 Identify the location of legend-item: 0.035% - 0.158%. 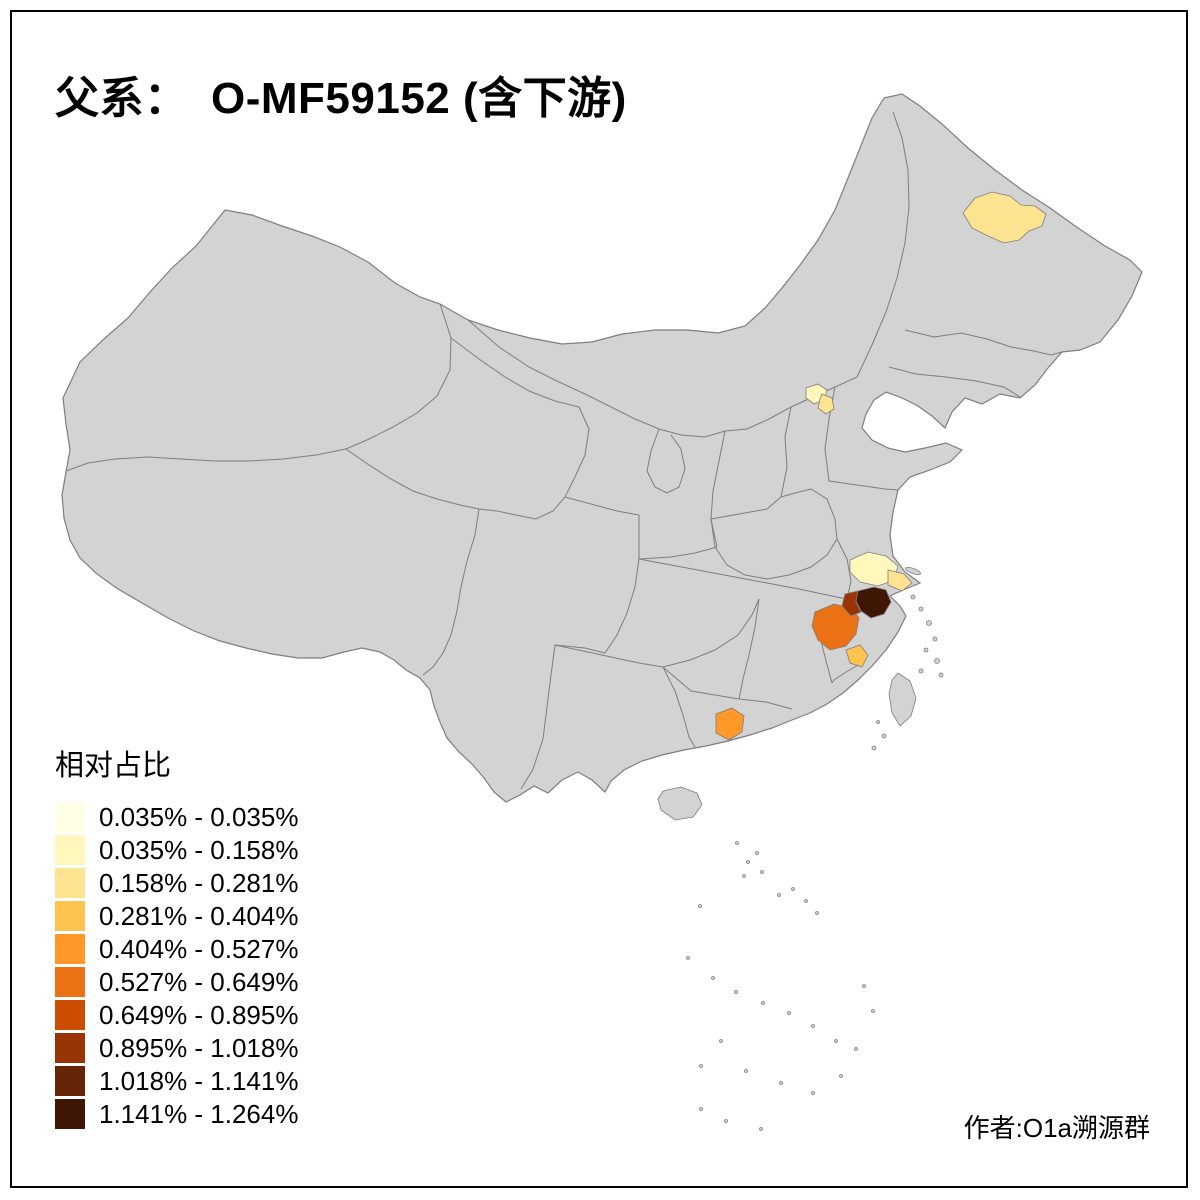
(176, 850).